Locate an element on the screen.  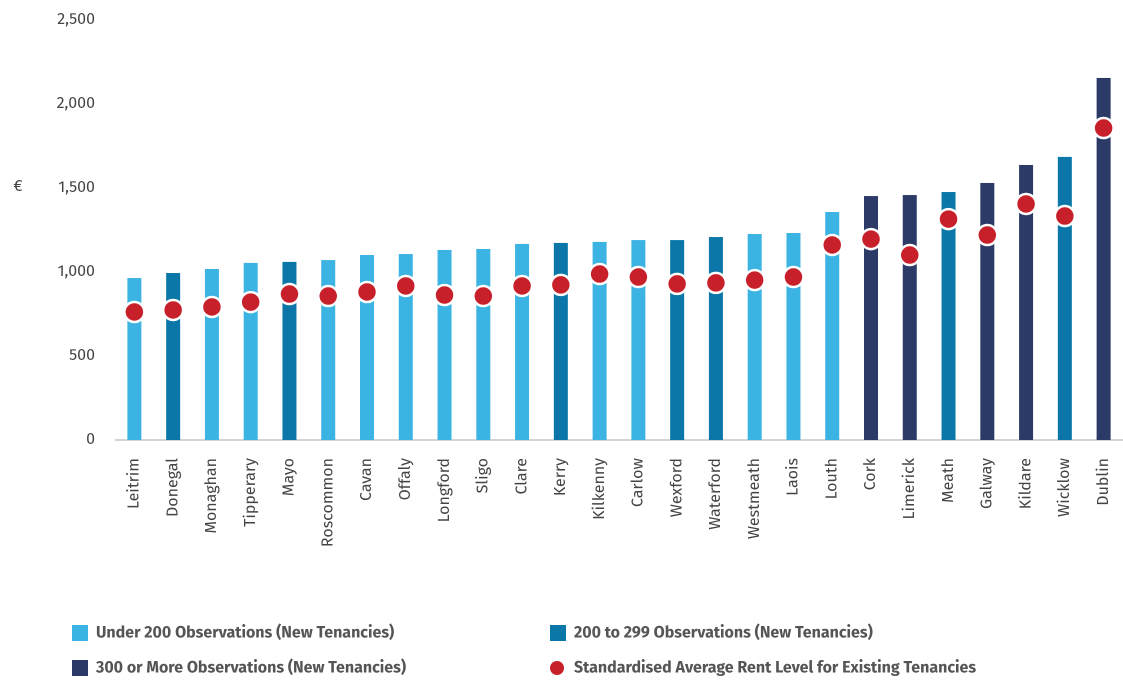
x-tick-label: Cork is located at coordinates (870, 473).